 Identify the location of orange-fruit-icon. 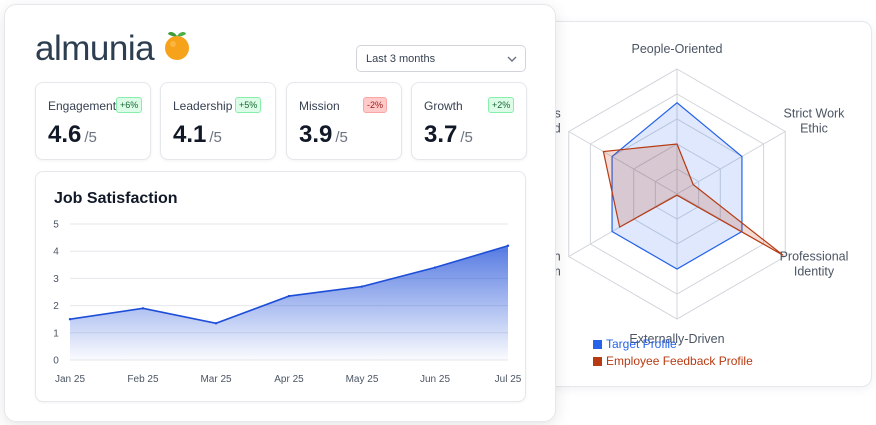
(177, 47).